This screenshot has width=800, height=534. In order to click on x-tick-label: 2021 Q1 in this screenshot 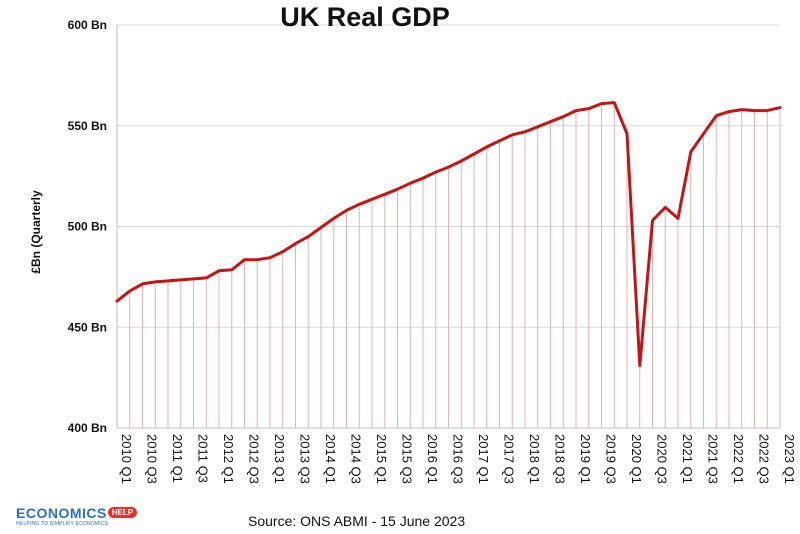, I will do `click(687, 459)`.